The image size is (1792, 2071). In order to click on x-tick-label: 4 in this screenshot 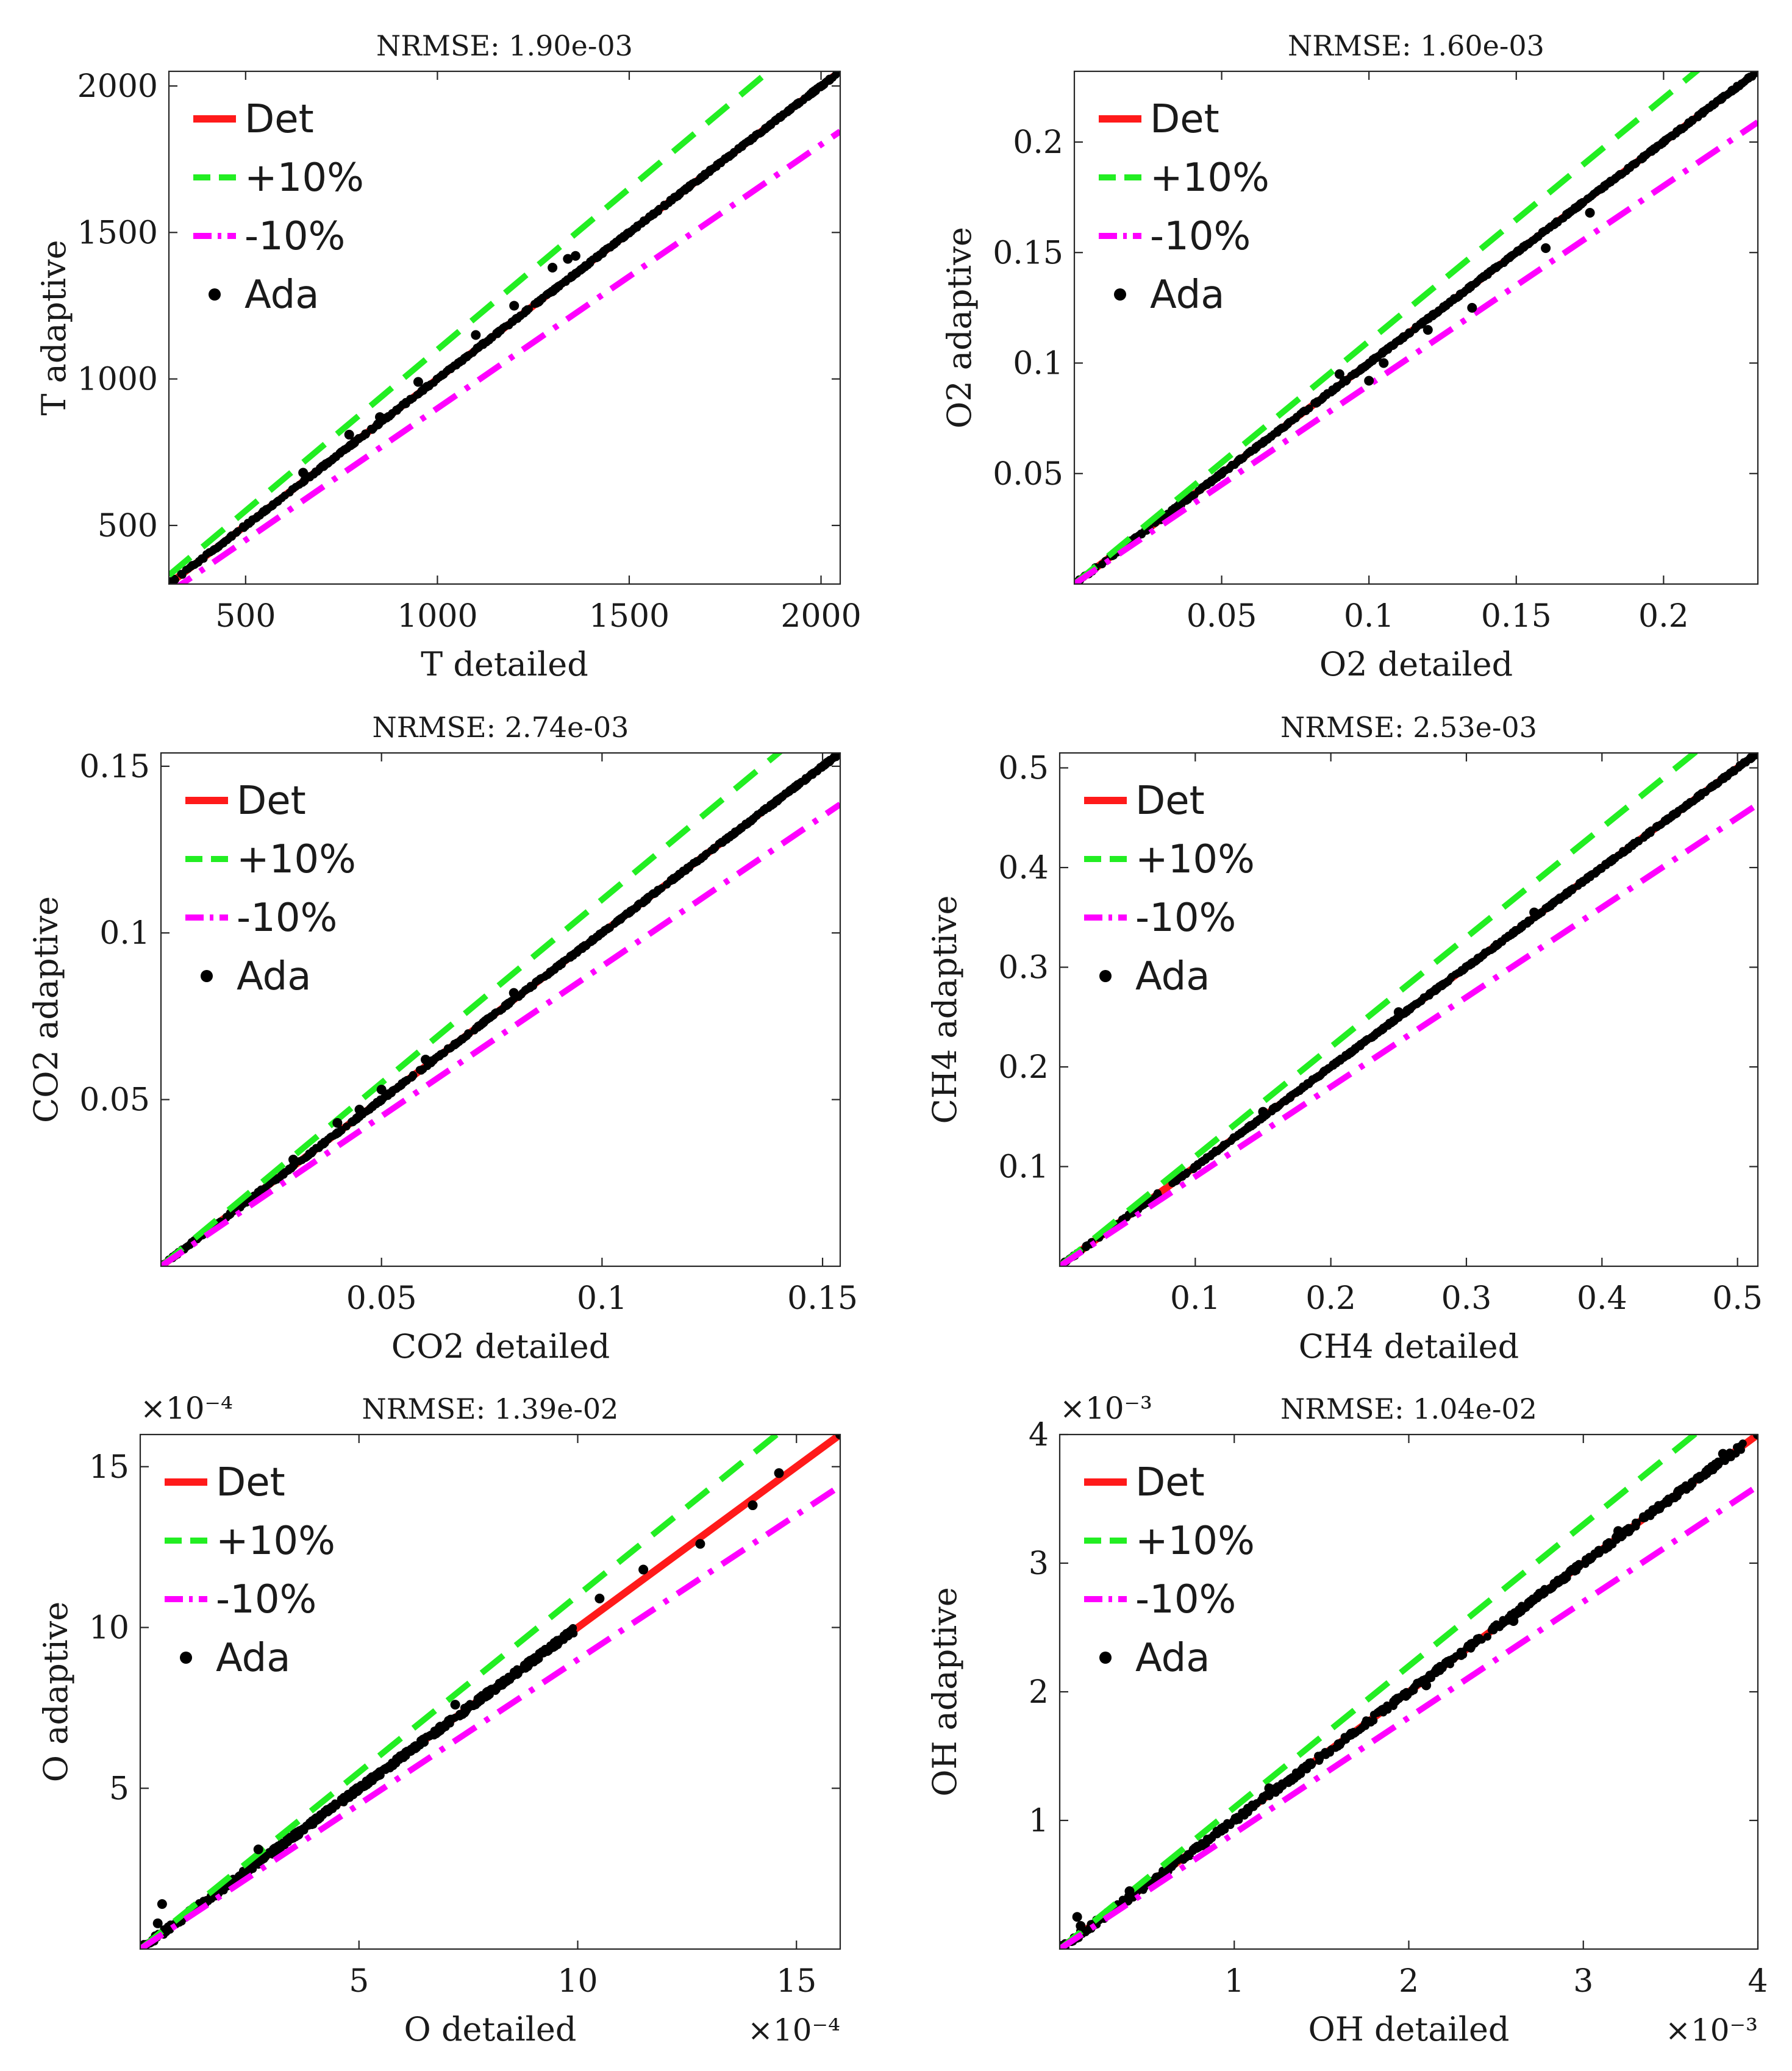, I will do `click(1757, 1981)`.